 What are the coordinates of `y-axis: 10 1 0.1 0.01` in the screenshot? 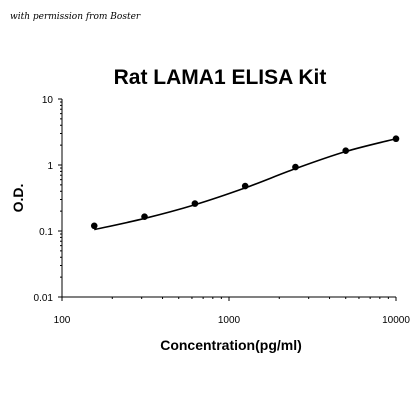 It's located at (48, 199).